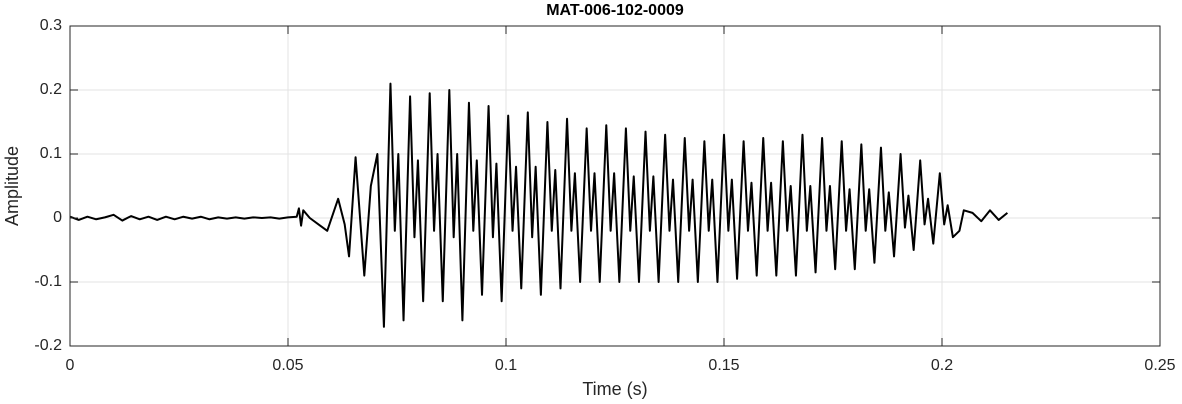  Describe the element at coordinates (51, 25) in the screenshot. I see `y-tick-label: 0.3` at that location.